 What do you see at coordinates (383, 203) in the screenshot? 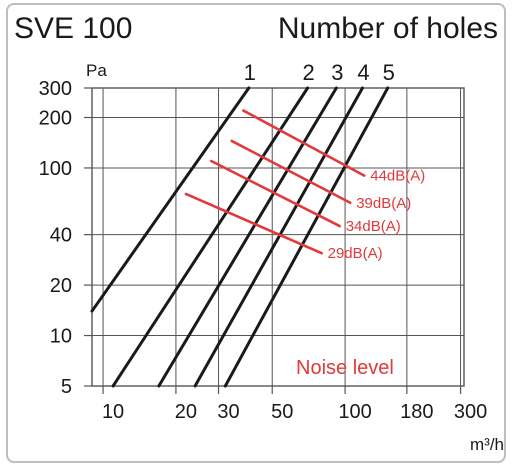
I see `noise-line-label: 39dB(A)` at bounding box center [383, 203].